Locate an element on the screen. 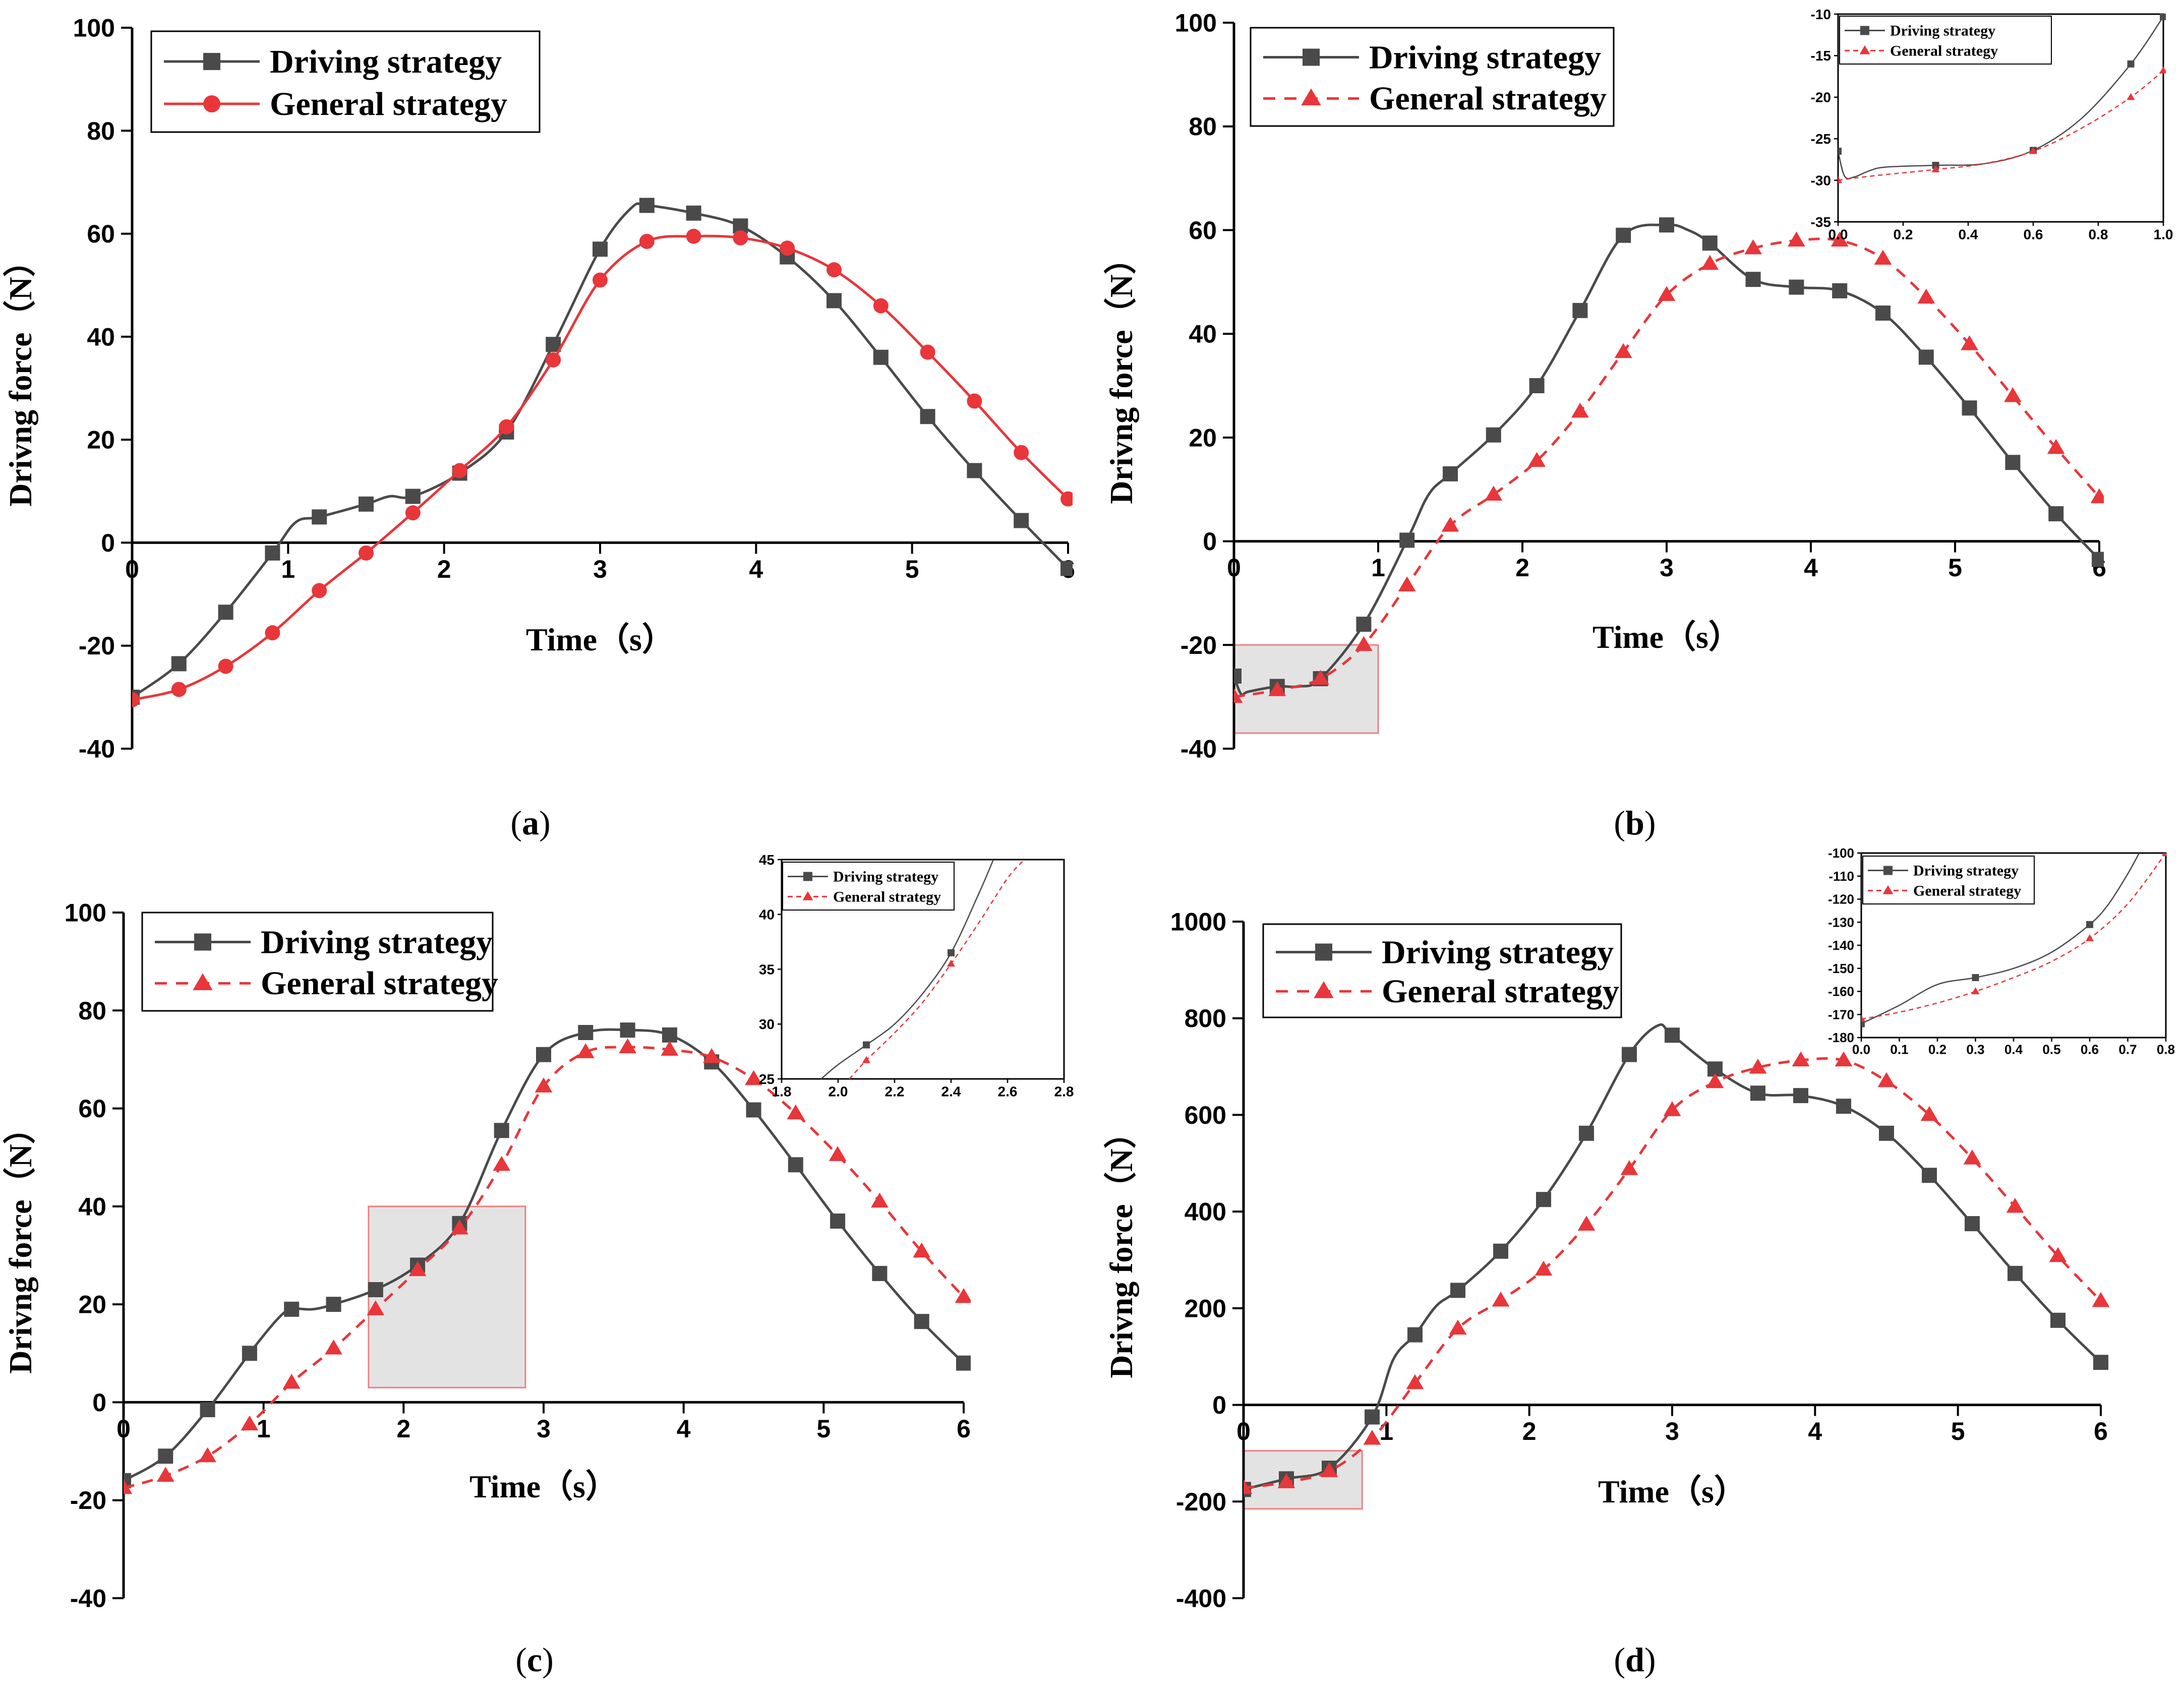 This screenshot has width=2184, height=1696. x-tick-label: 6 is located at coordinates (964, 1429).